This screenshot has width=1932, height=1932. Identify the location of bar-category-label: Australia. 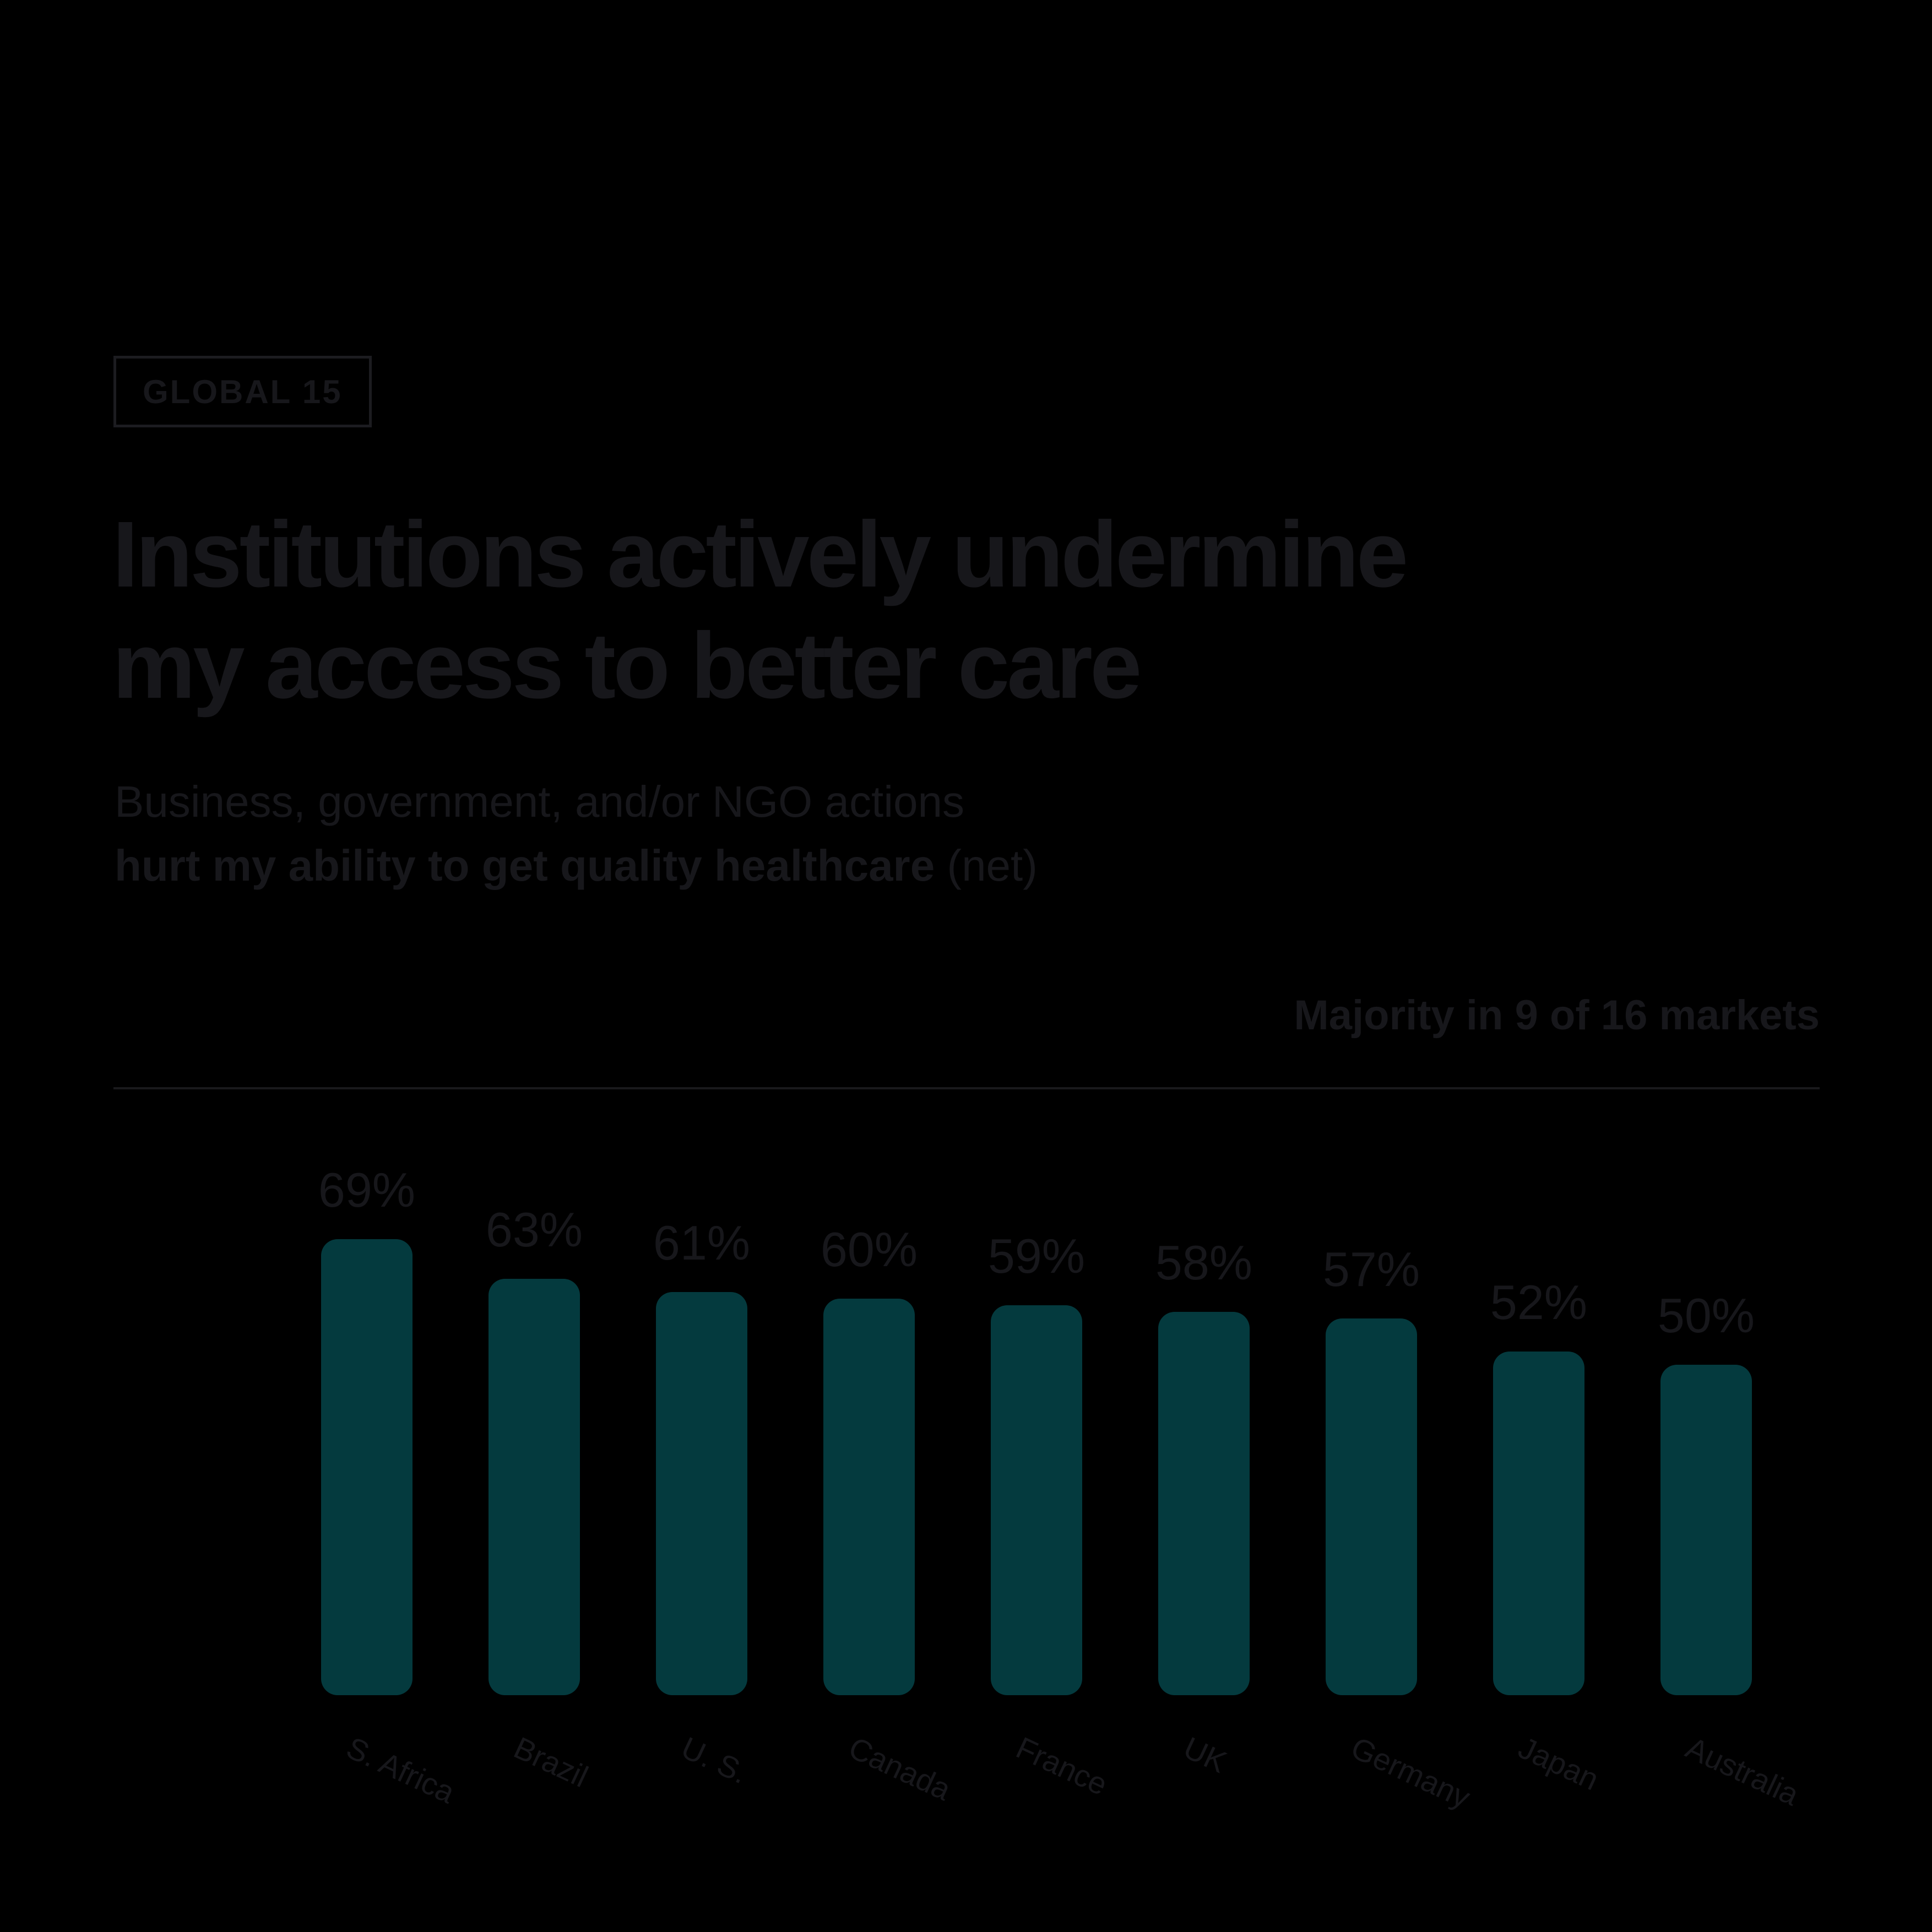
(1742, 1771).